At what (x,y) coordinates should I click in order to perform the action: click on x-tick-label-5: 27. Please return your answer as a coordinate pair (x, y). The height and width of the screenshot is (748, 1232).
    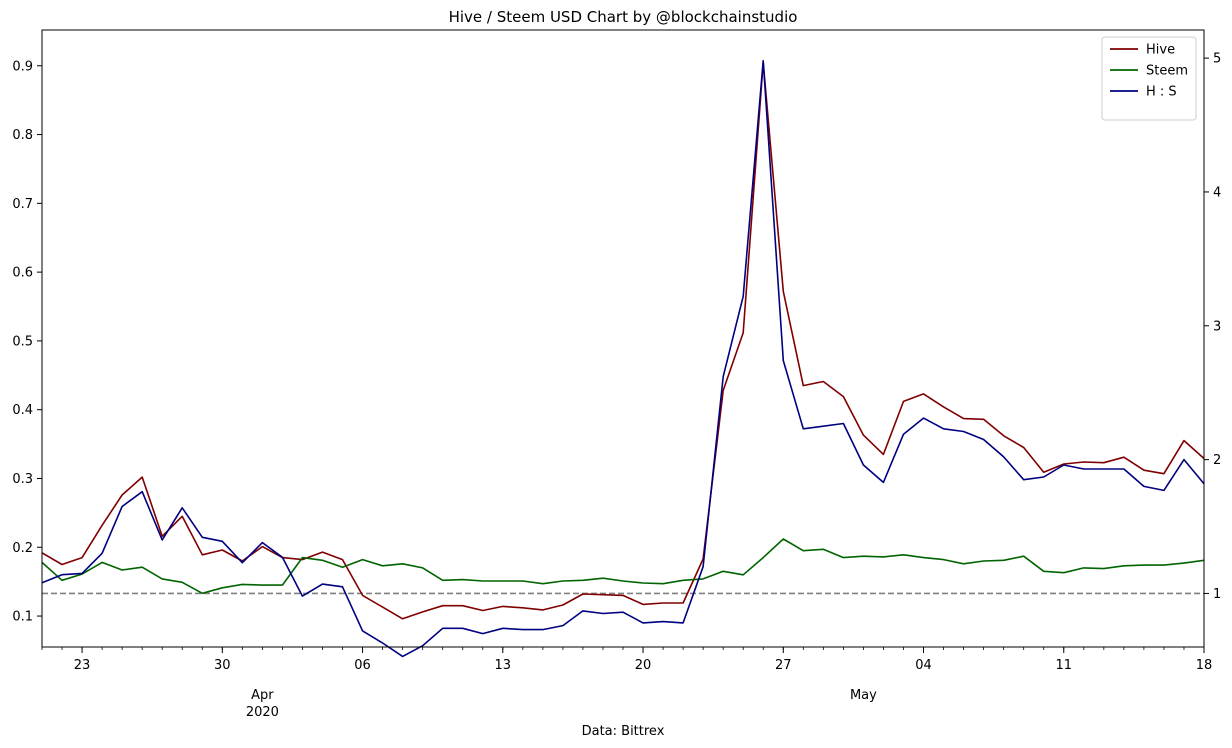
    Looking at the image, I should click on (783, 665).